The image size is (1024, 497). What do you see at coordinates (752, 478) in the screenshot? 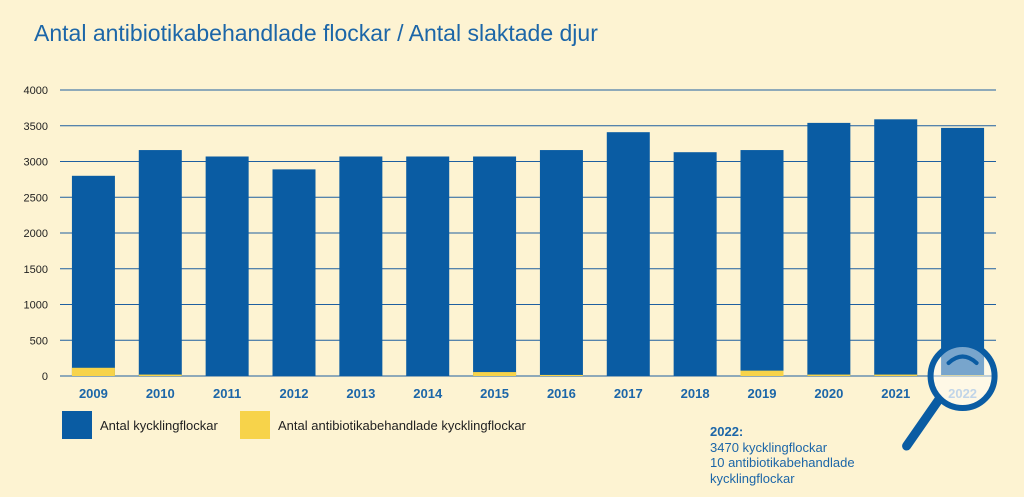
I see `annotation-line: kycklingflockar` at bounding box center [752, 478].